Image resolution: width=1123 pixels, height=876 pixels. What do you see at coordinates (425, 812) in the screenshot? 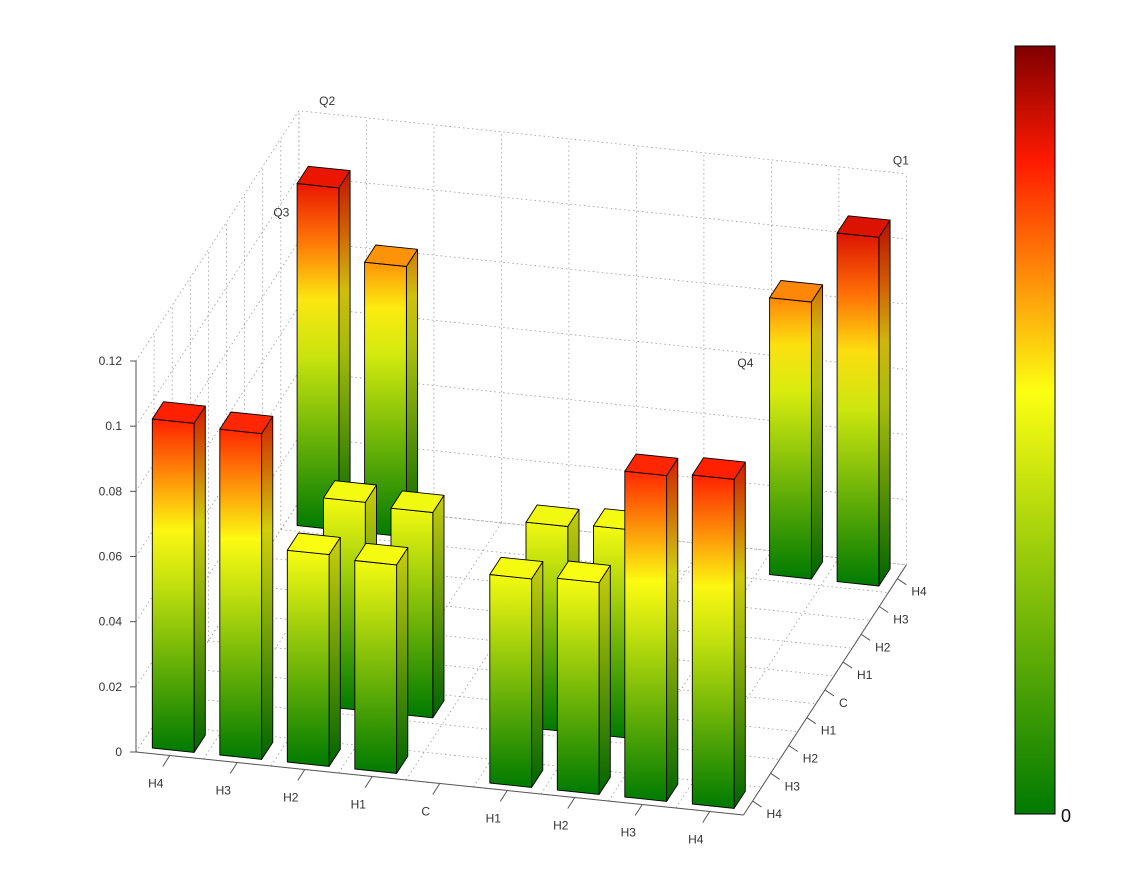
I see `x-tick-label: C` at bounding box center [425, 812].